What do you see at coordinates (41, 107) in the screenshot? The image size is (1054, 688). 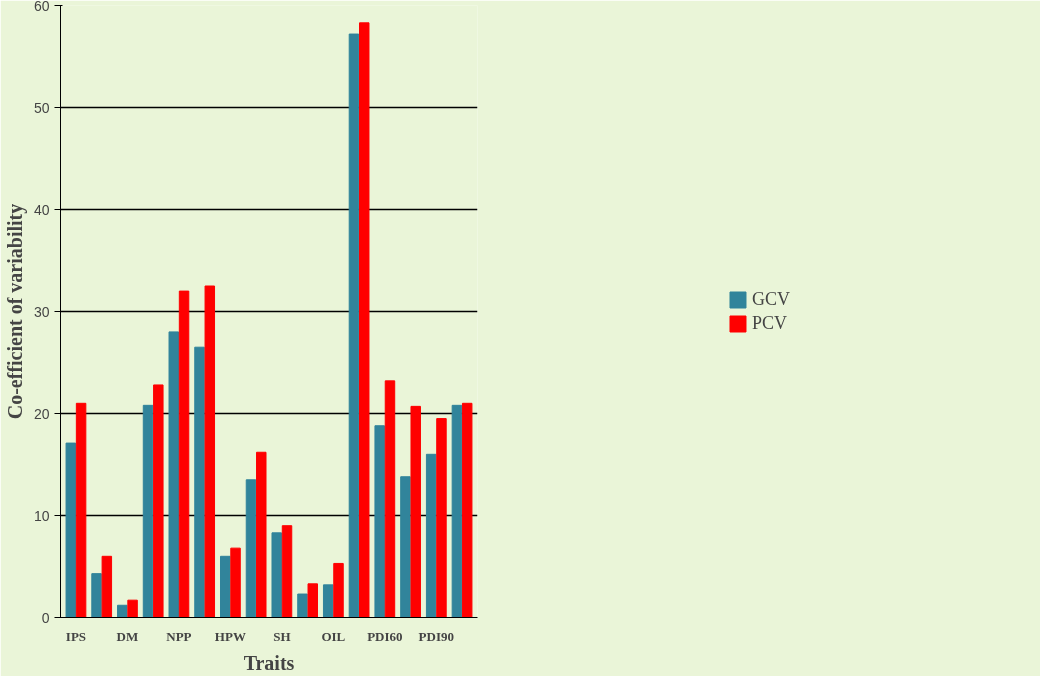 I see `y-tick-label: 50` at bounding box center [41, 107].